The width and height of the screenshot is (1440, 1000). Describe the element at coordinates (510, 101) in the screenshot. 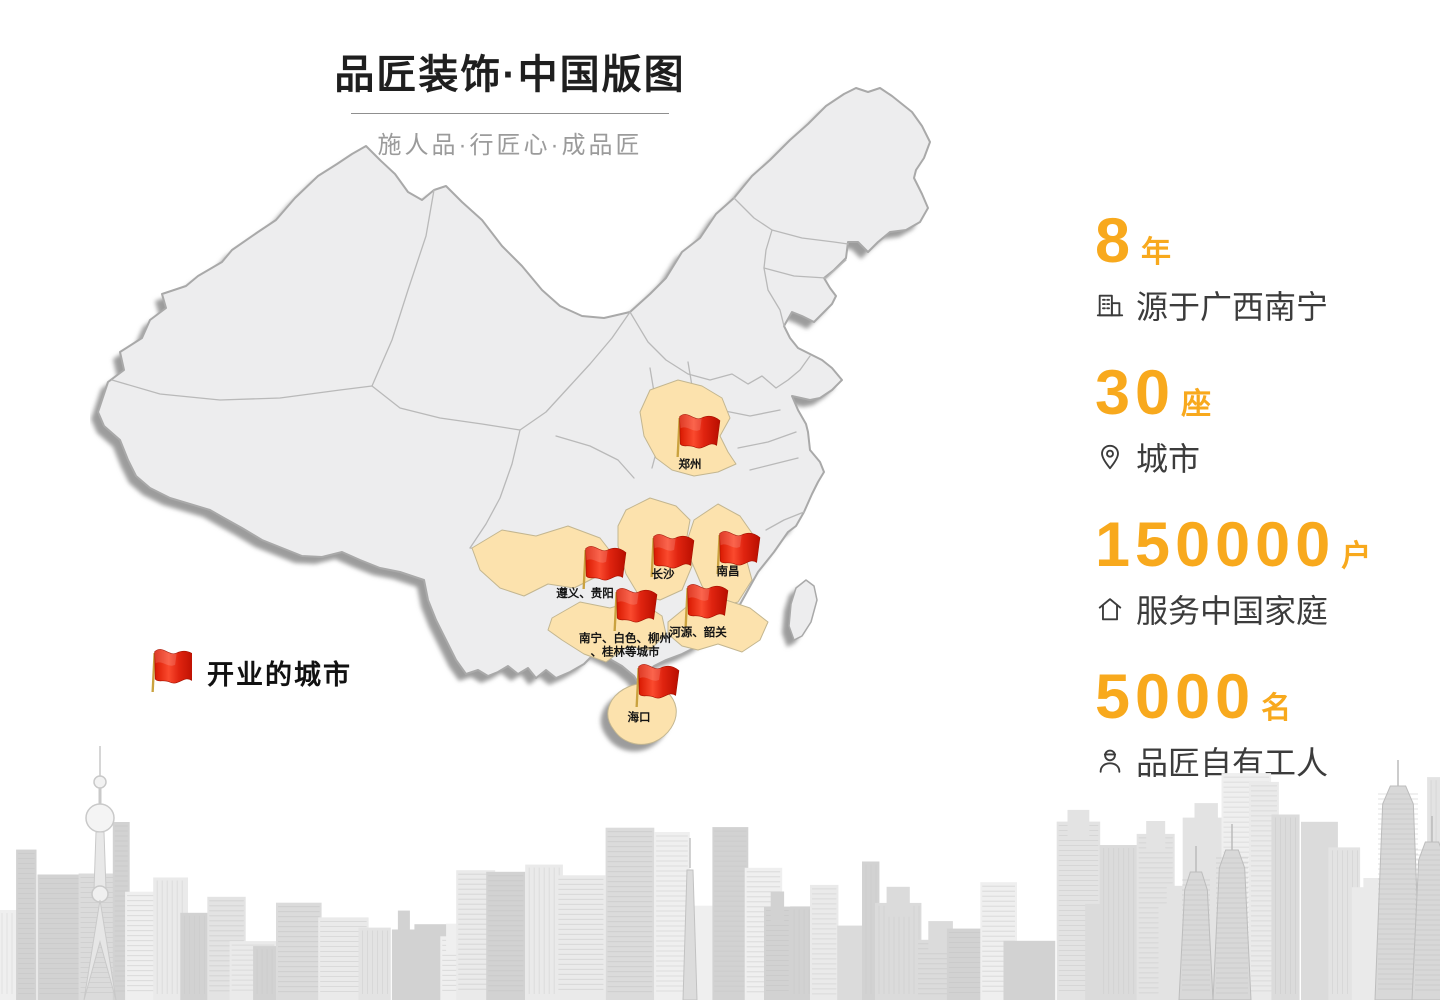

I see `title-block: 品匠装饰·中国版图 施人品·行匠心·成品匠` at that location.